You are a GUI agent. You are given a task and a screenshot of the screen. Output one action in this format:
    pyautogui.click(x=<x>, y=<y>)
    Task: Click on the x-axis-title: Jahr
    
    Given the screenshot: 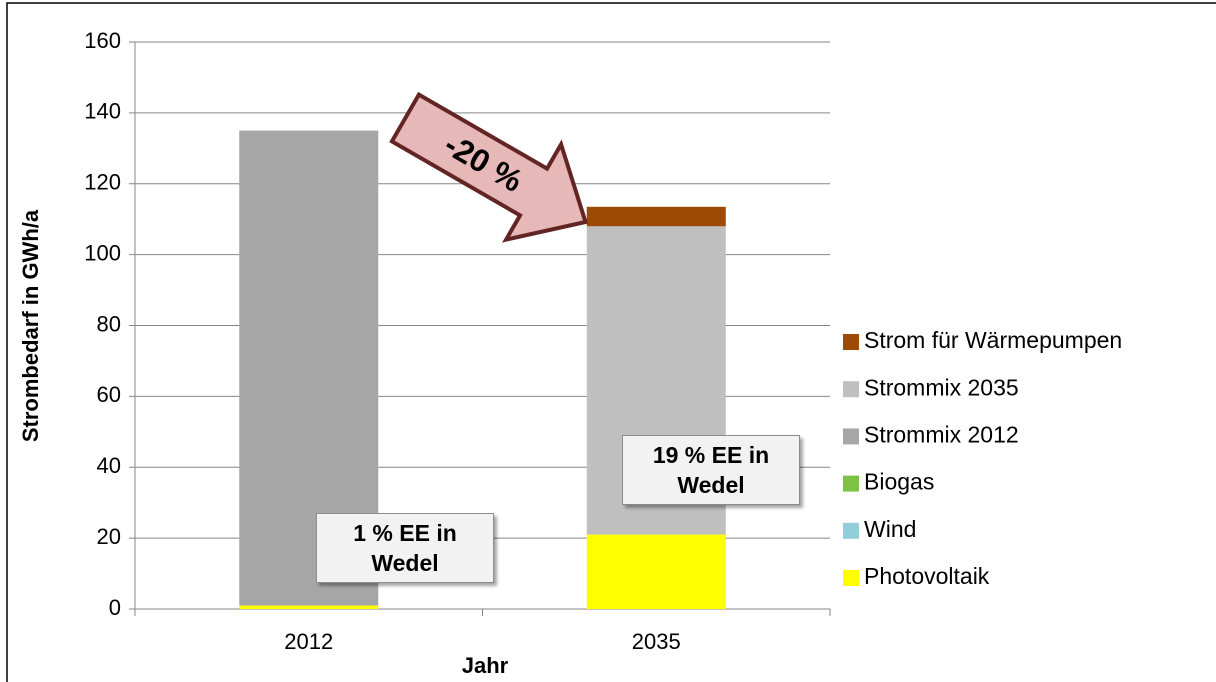 What is the action you would take?
    pyautogui.click(x=485, y=665)
    